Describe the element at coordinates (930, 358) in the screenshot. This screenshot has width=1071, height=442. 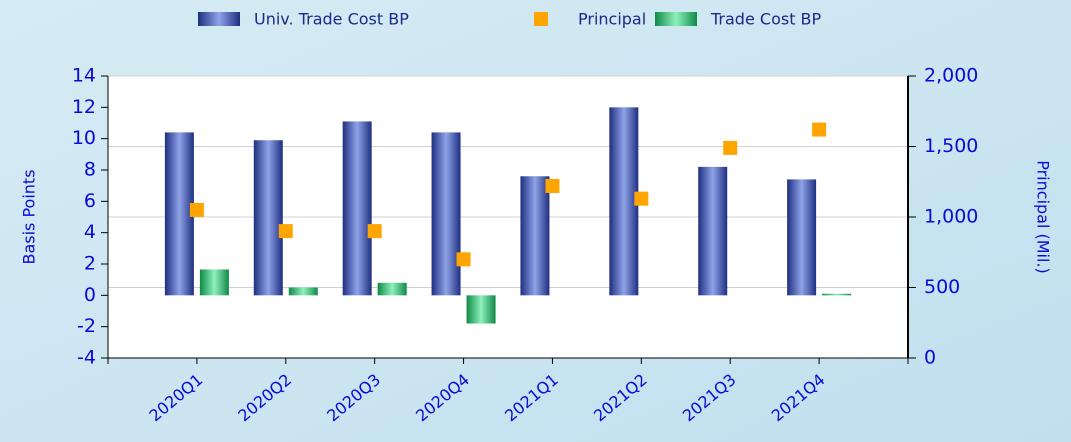
I see `y2-tick-label: 0` at that location.